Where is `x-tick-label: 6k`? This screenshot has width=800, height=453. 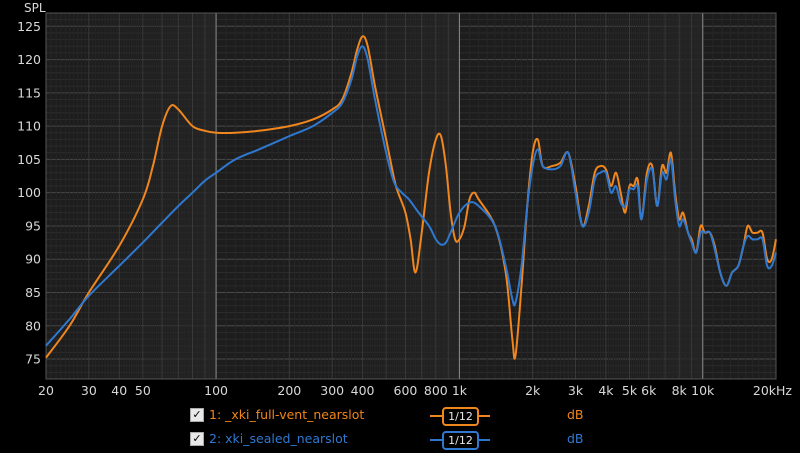
x-tick-label: 6k is located at coordinates (649, 390).